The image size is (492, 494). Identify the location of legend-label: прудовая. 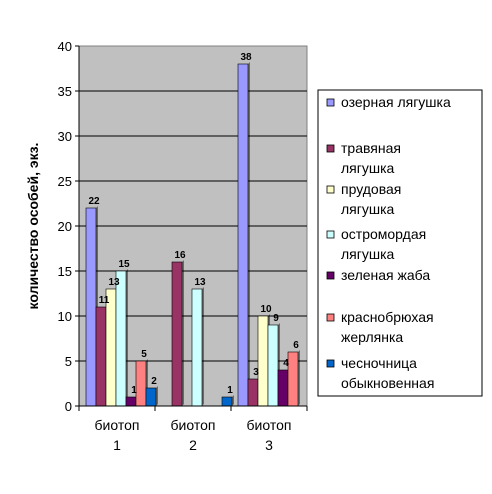
(371, 189).